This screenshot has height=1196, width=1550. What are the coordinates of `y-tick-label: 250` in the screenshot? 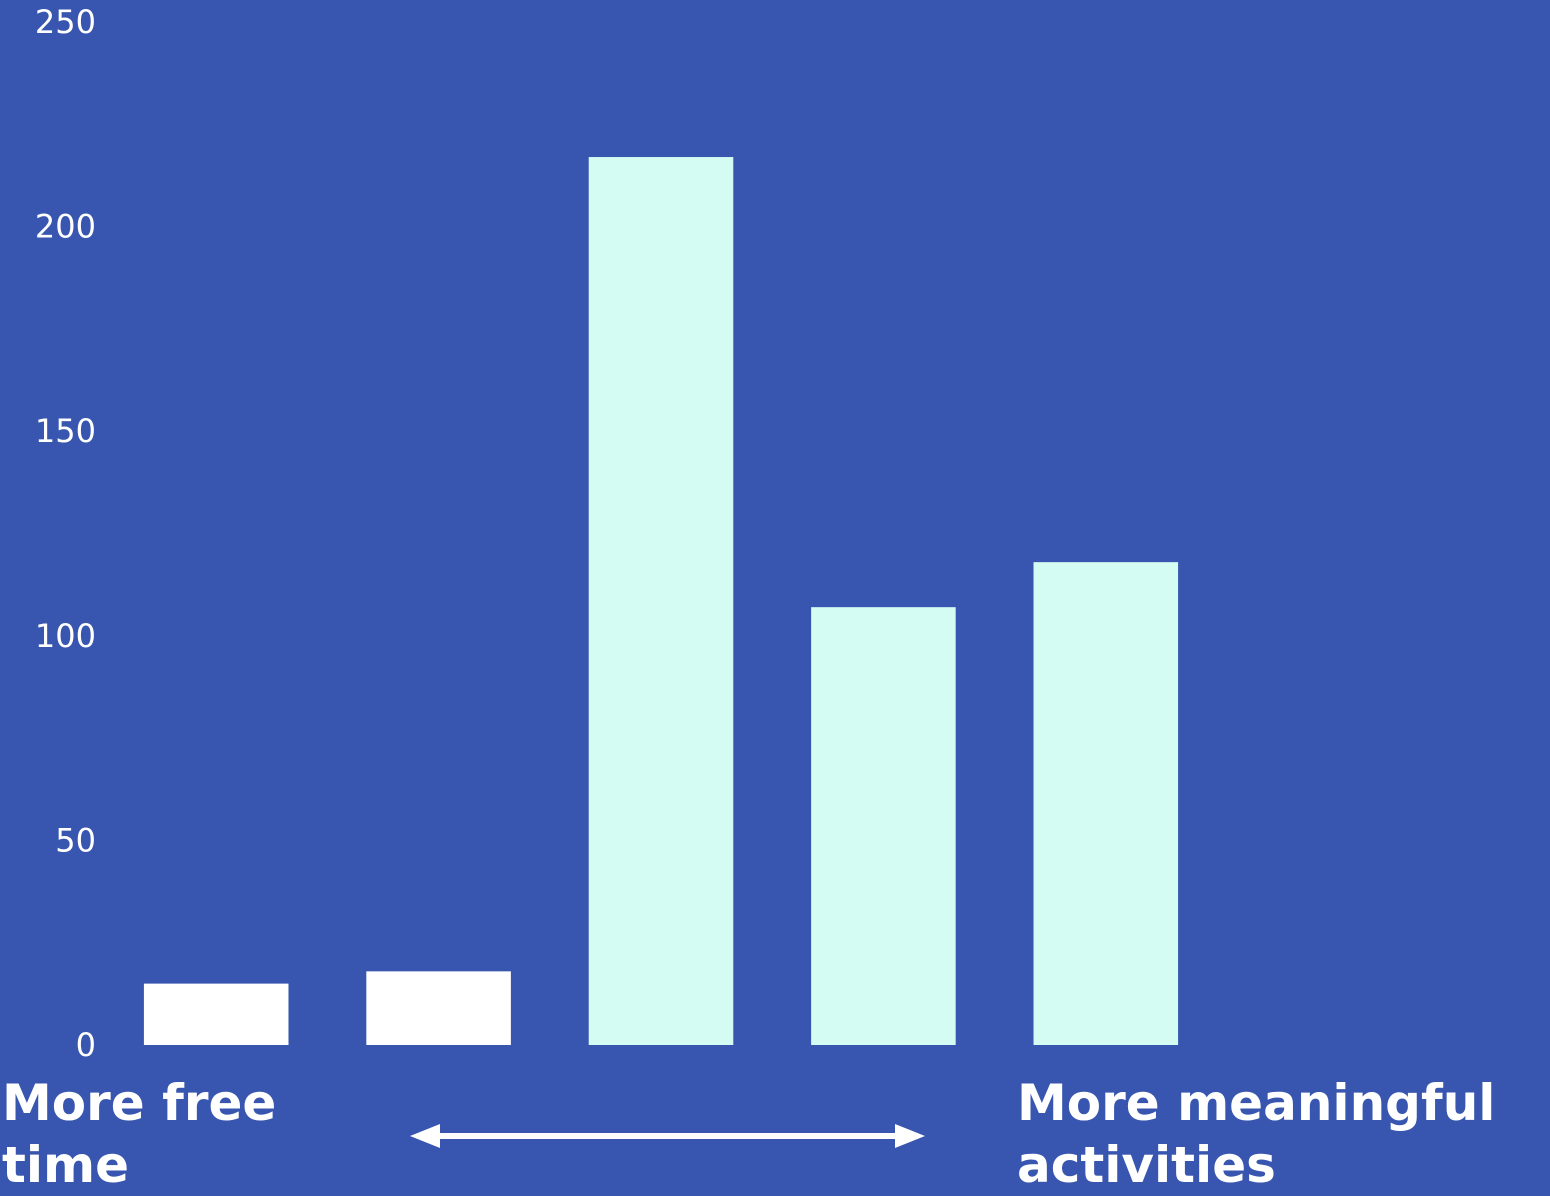 It's located at (65, 22).